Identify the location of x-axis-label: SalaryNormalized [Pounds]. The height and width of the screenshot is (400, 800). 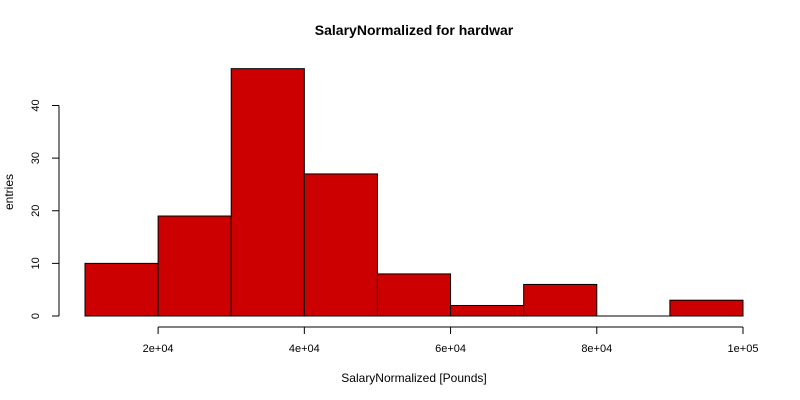
(413, 378).